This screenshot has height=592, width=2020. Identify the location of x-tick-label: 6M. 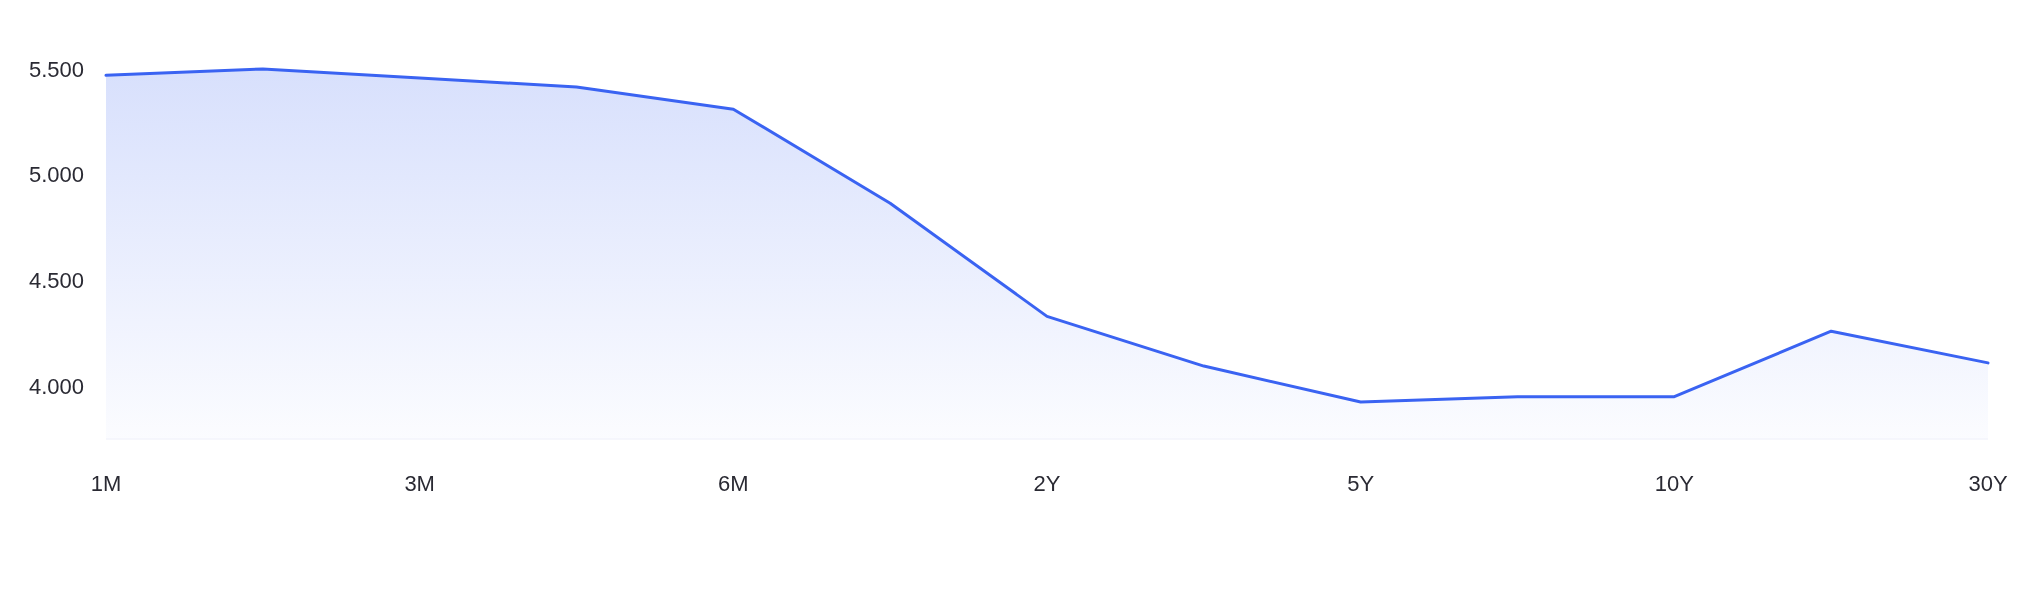
(733, 483).